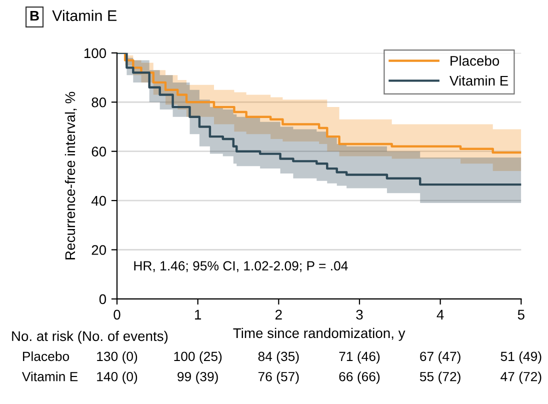 The width and height of the screenshot is (548, 404). What do you see at coordinates (198, 357) in the screenshot?
I see `text: 100 (25)` at bounding box center [198, 357].